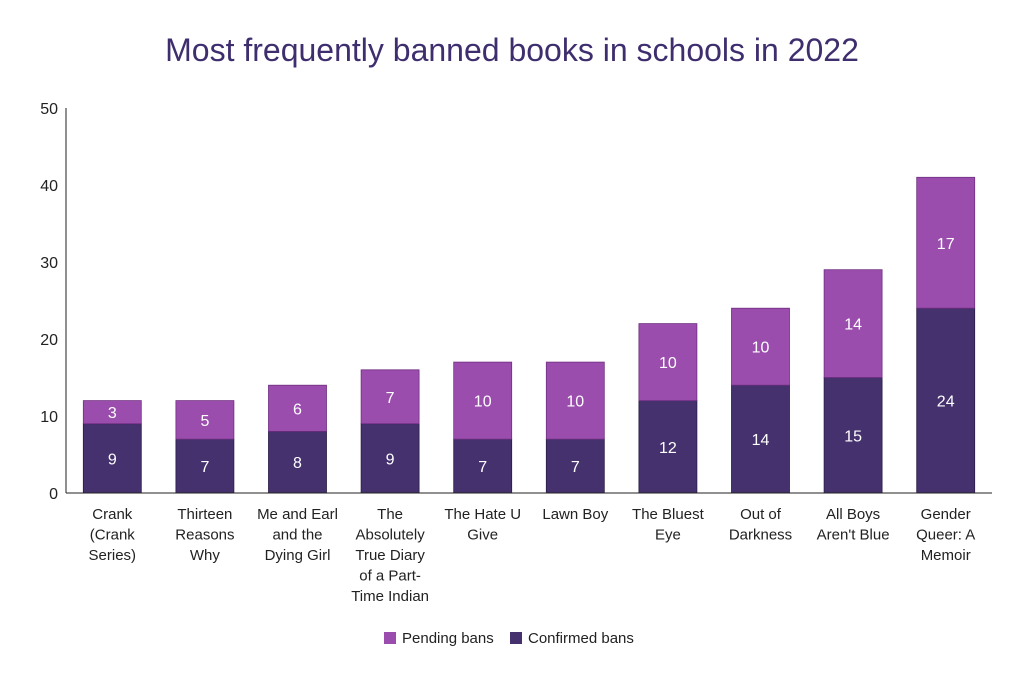  I want to click on y-tick-label: 0, so click(53, 494).